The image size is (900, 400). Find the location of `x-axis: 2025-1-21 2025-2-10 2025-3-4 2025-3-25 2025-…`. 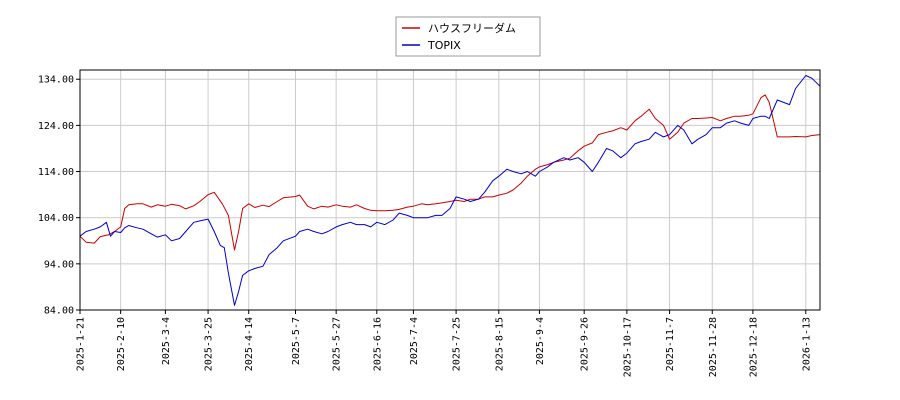

x-axis: 2025-1-21 2025-2-10 2025-3-4 2025-3-25 2025-… is located at coordinates (444, 343).